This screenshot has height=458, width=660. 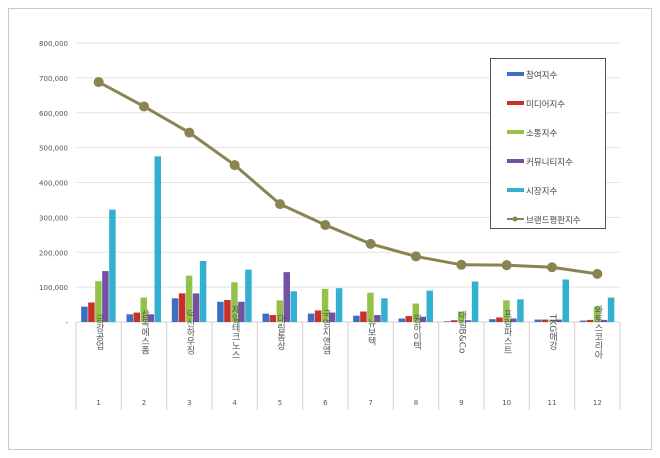 I want to click on rank-label: 4, so click(x=234, y=403).